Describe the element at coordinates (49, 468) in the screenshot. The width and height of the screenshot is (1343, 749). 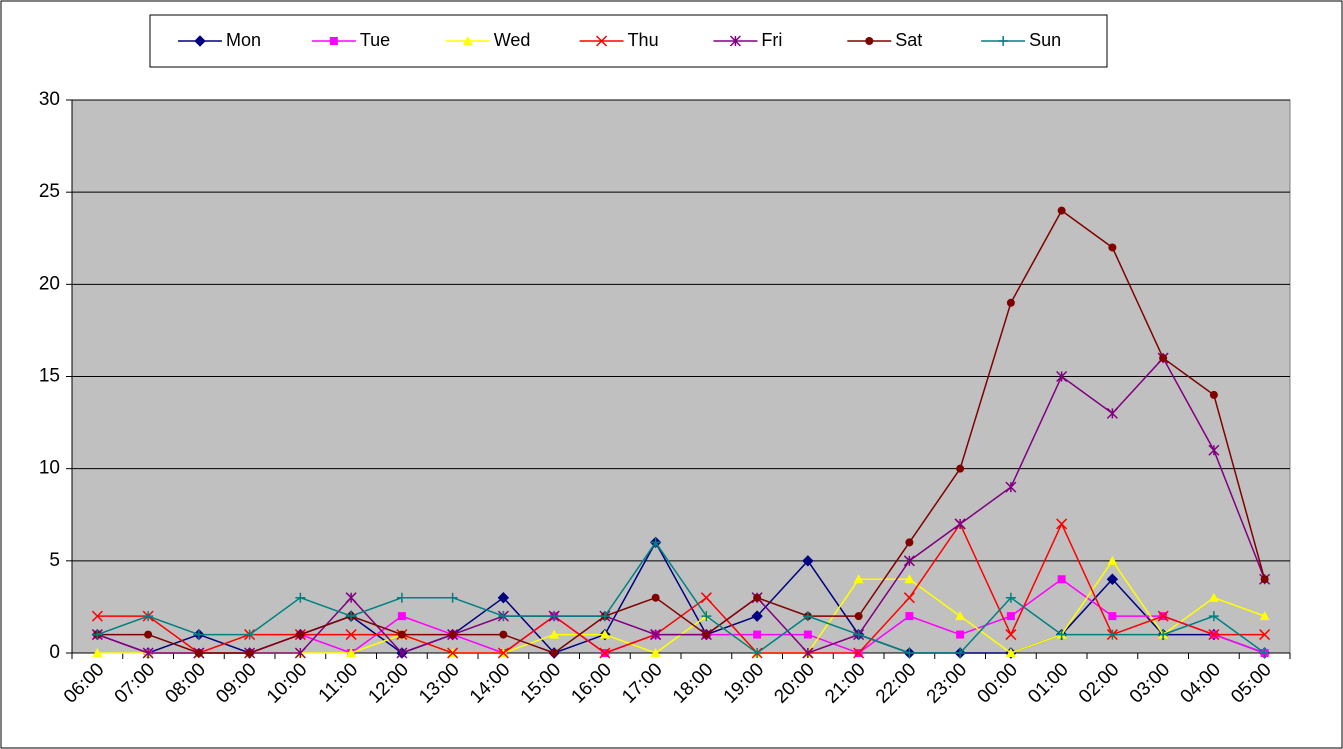
I see `y-tick-label: 10` at that location.